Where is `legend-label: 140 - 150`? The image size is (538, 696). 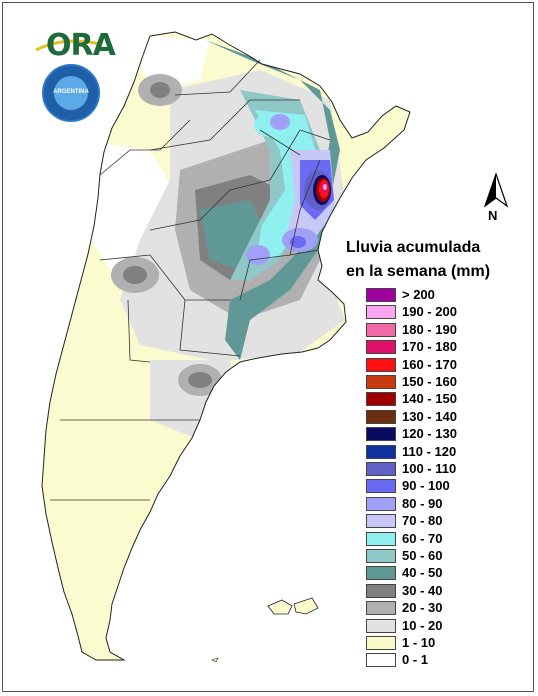
legend-label: 140 - 150 is located at coordinates (429, 399).